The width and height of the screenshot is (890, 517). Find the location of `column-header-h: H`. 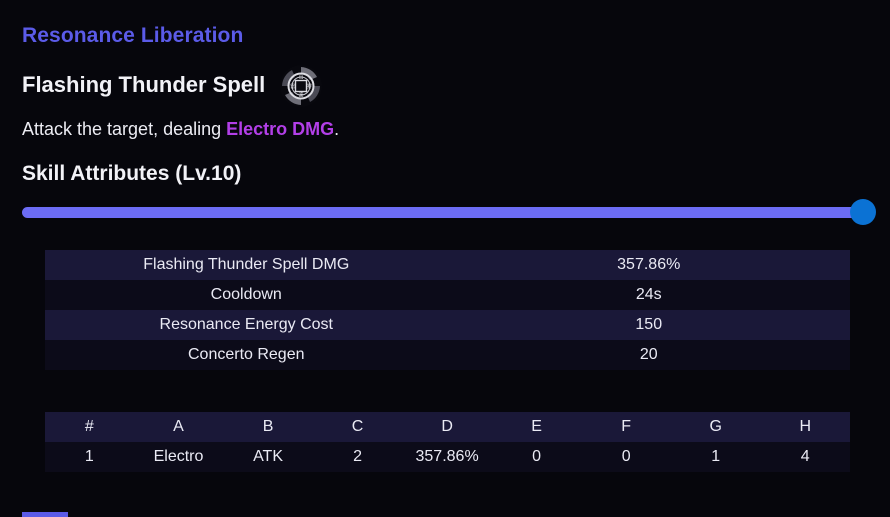

column-header-h: H is located at coordinates (805, 426).